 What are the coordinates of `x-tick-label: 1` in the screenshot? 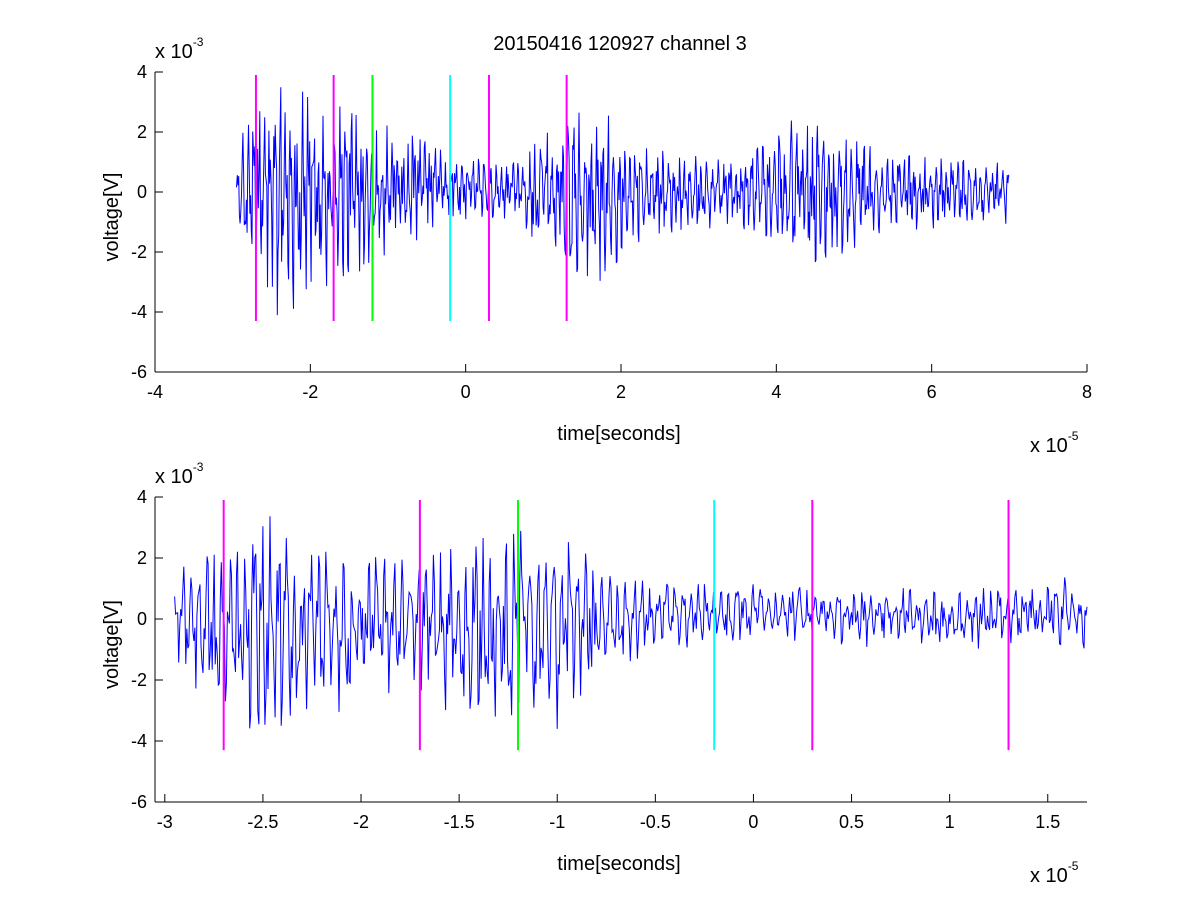 It's located at (950, 822).